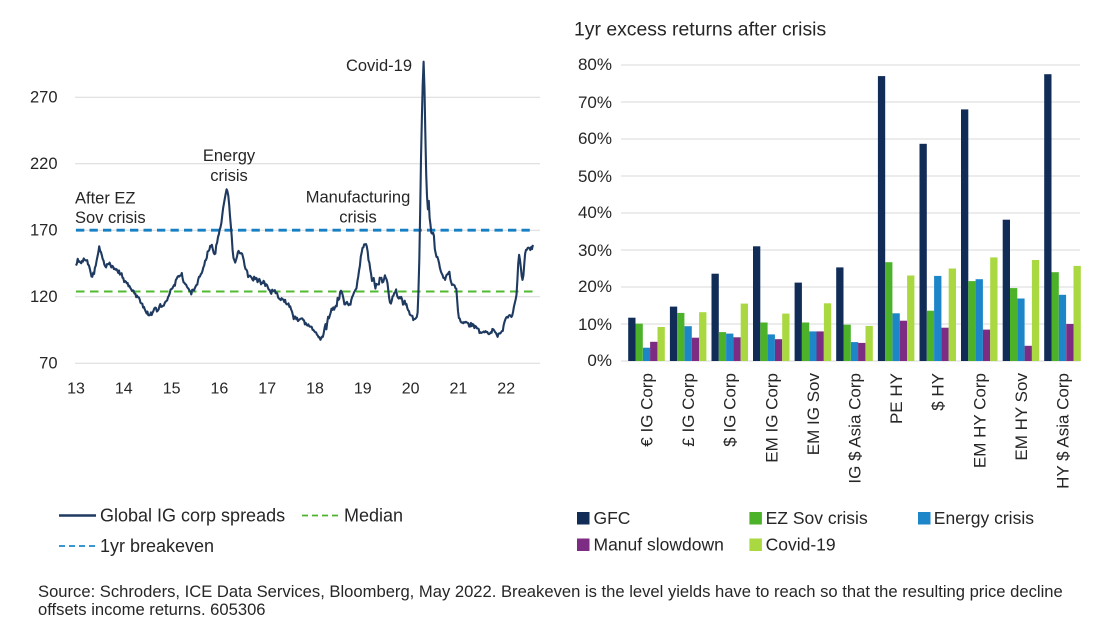 The height and width of the screenshot is (641, 1102). I want to click on svg-text: Manuf slowdown, so click(659, 545).